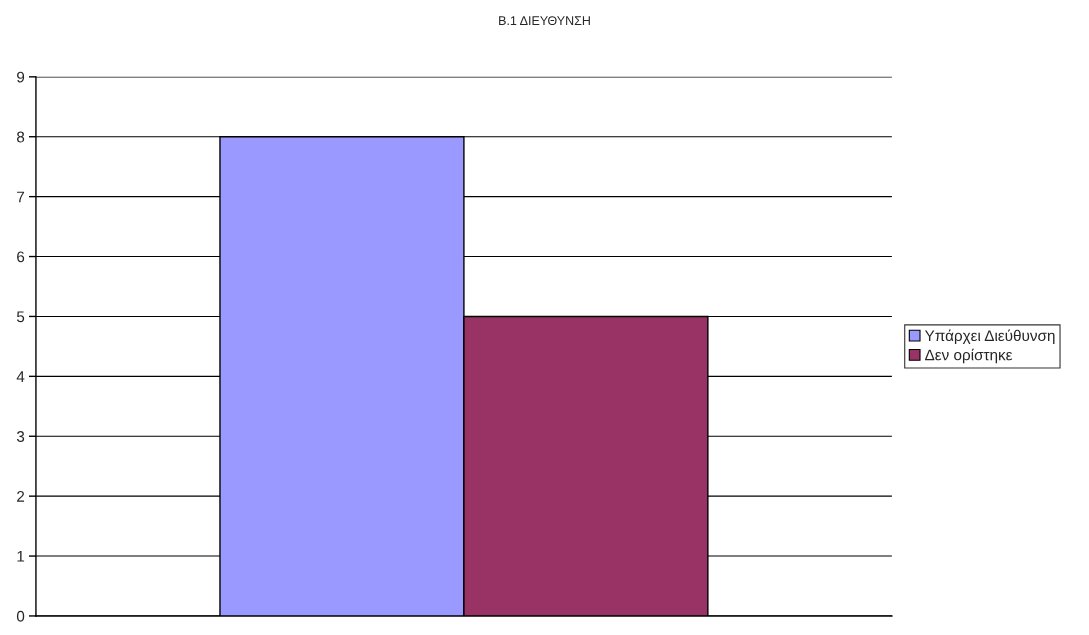  What do you see at coordinates (20, 137) in the screenshot?
I see `y-tick-label: 8` at bounding box center [20, 137].